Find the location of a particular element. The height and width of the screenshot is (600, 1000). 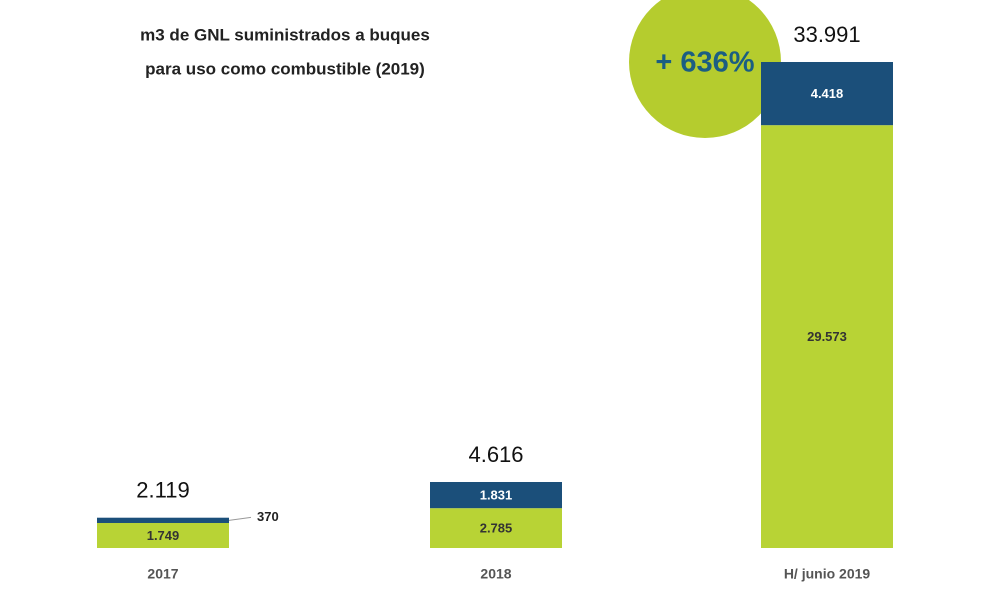

value-label: 1.749 is located at coordinates (163, 535).